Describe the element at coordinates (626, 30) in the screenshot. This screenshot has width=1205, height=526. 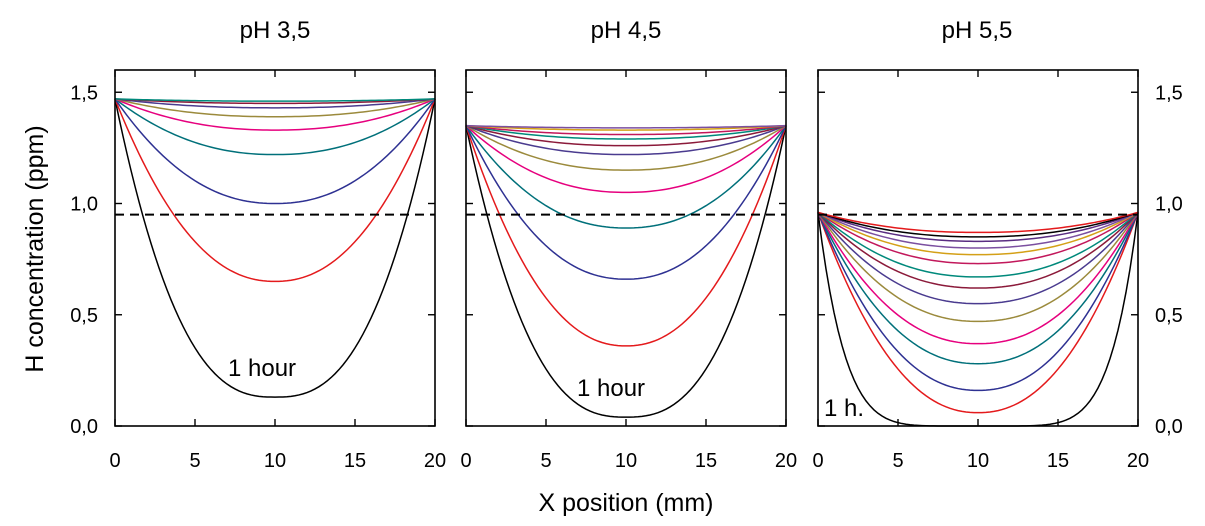
I see `panel-title: pH 4,5` at that location.